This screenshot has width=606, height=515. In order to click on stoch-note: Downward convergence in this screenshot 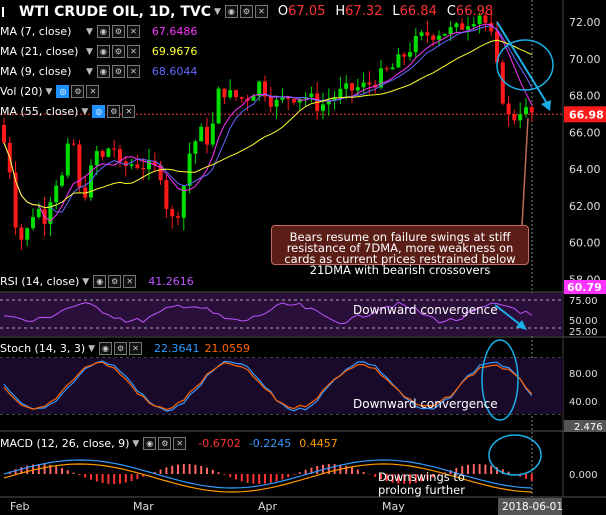, I will do `click(425, 404)`.